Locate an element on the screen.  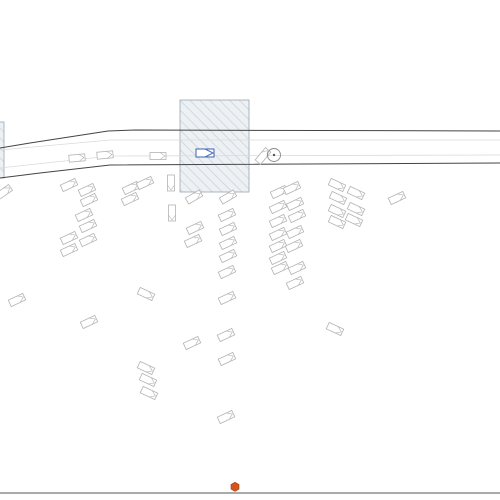
ego-vehicle-icon is located at coordinates (205, 153).